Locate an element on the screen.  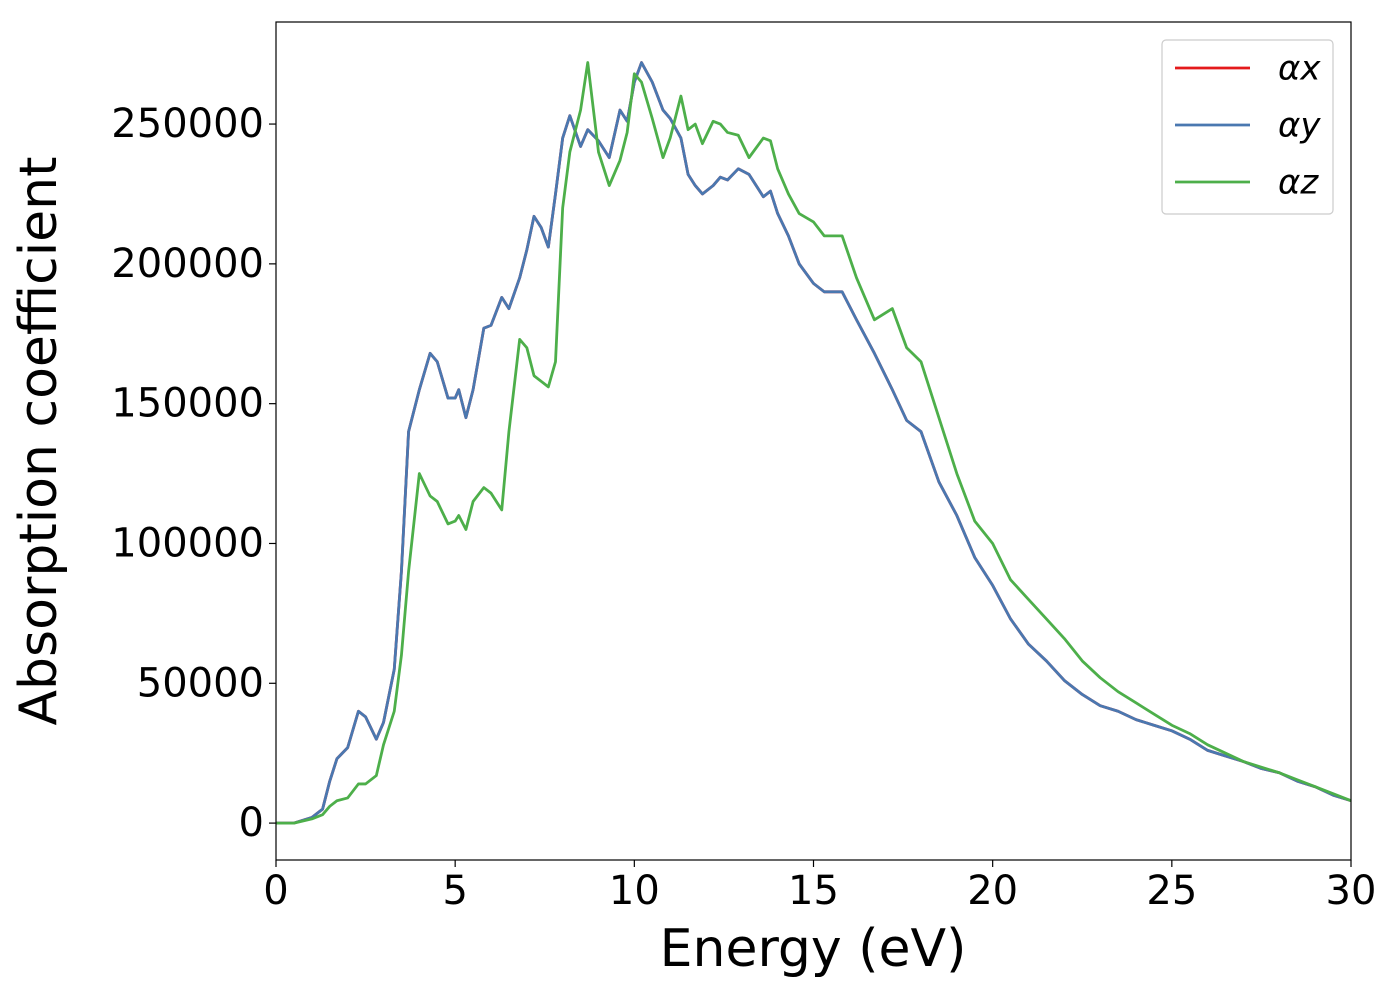
x-tick-label: 10 is located at coordinates (634, 891).